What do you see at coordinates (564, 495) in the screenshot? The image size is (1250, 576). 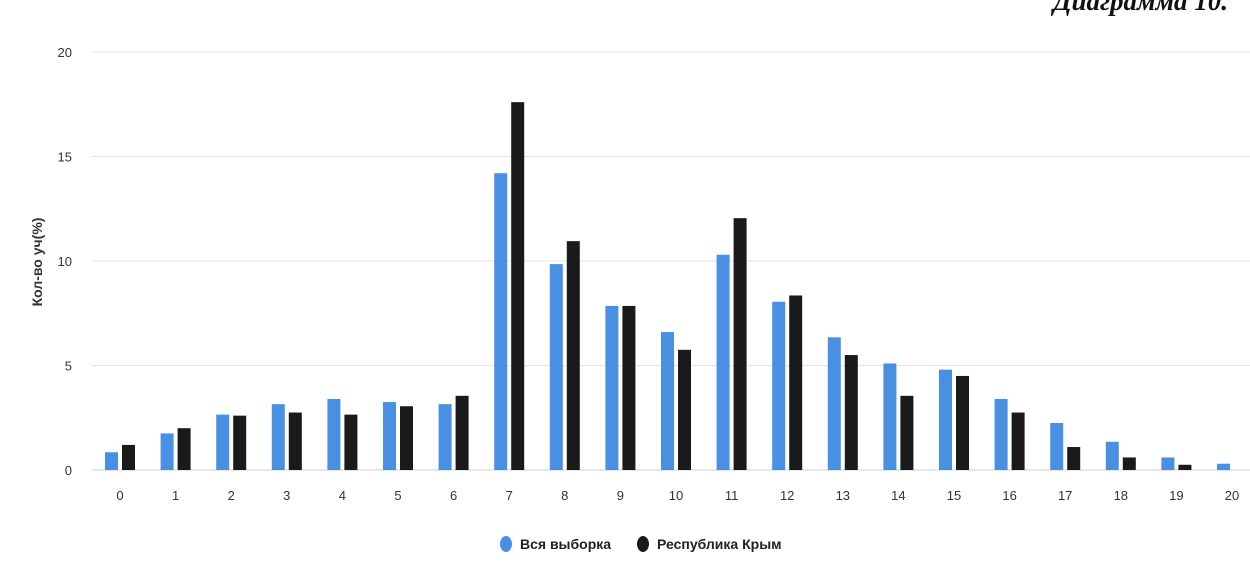 I see `x-tick-label: 8` at bounding box center [564, 495].